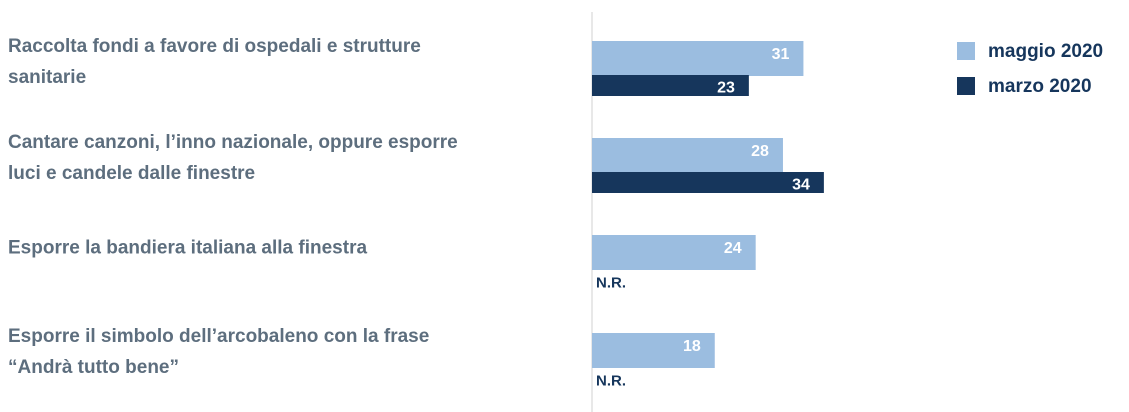  What do you see at coordinates (781, 54) in the screenshot?
I see `value-label: 31` at bounding box center [781, 54].